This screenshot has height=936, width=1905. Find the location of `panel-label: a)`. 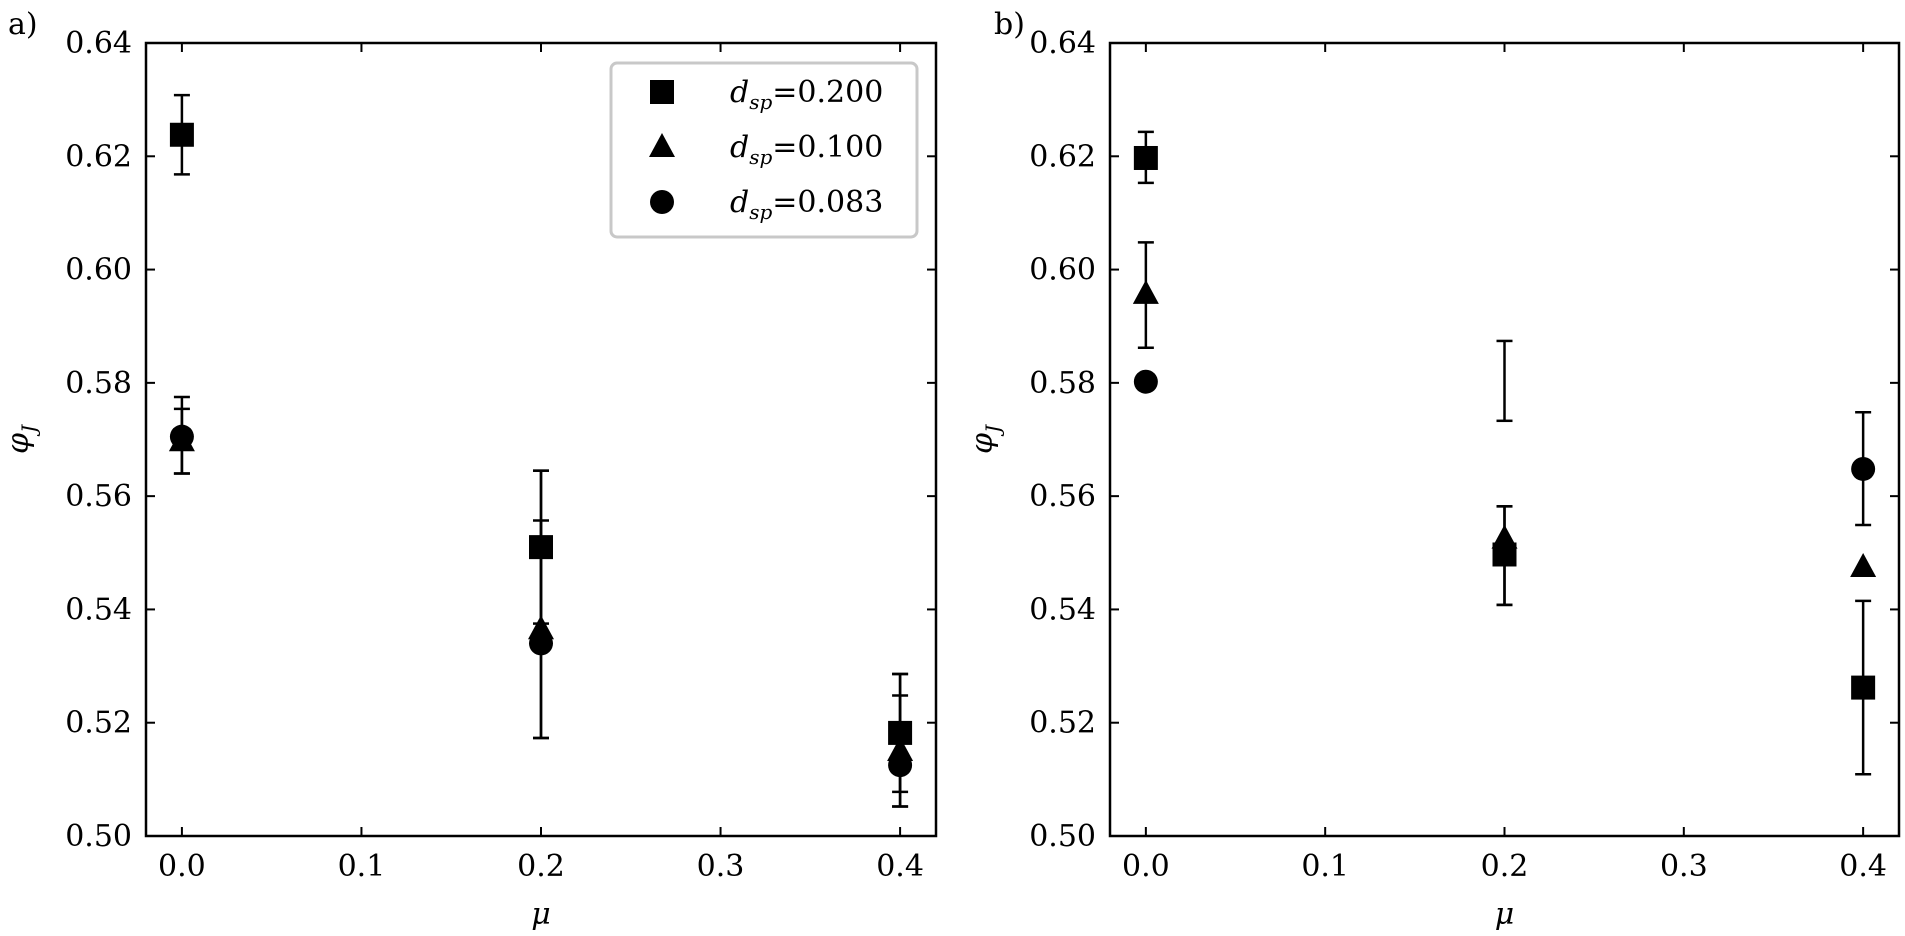

panel-label: a) is located at coordinates (23, 24).